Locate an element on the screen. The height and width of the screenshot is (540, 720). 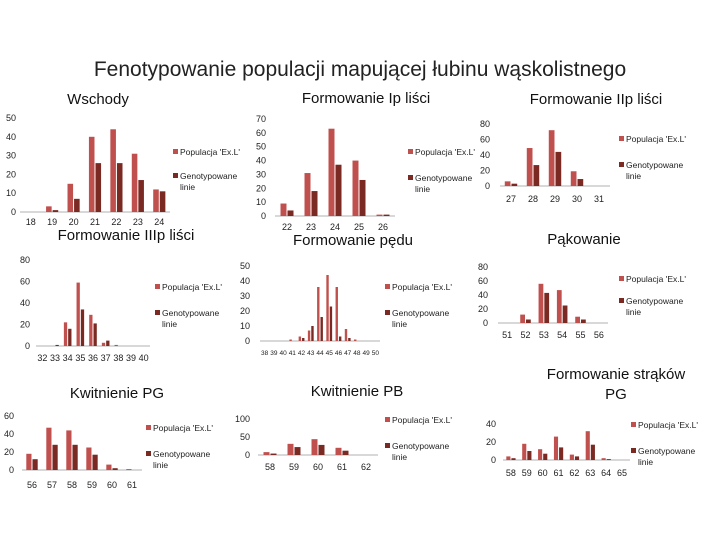
x-tick-label: 37 is located at coordinates (106, 358).